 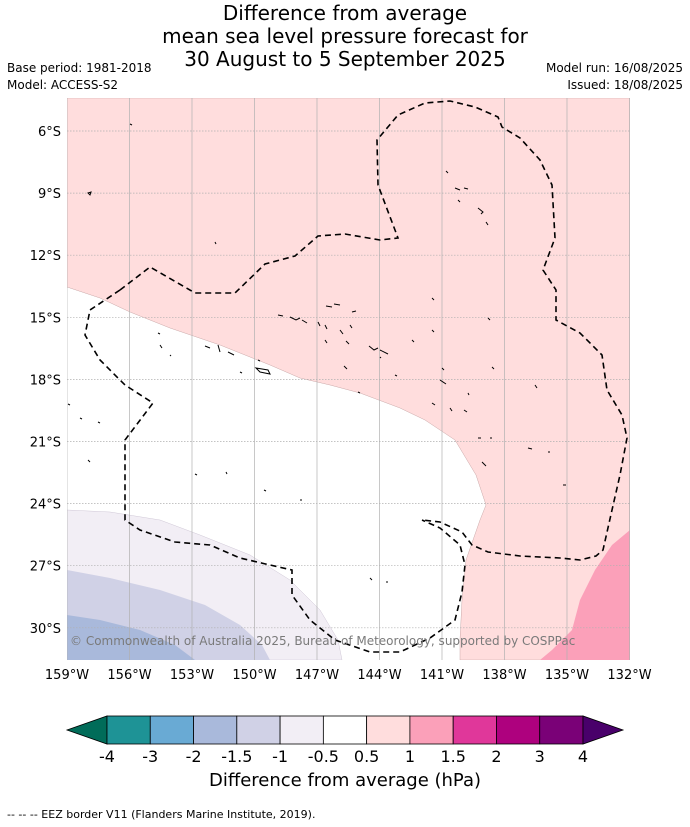 I want to click on colorbar-tick-label: -3, so click(x=150, y=756).